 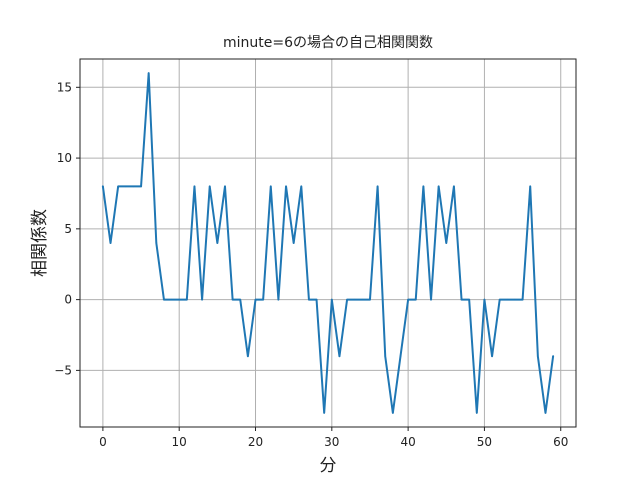 What do you see at coordinates (328, 43) in the screenshot?
I see `chart-title: minute=6の場合の自己相関関数` at bounding box center [328, 43].